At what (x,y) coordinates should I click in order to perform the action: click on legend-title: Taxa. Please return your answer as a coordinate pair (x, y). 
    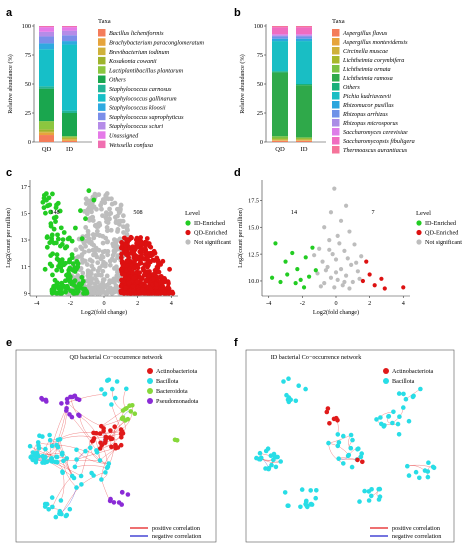
    Looking at the image, I should click on (104, 21).